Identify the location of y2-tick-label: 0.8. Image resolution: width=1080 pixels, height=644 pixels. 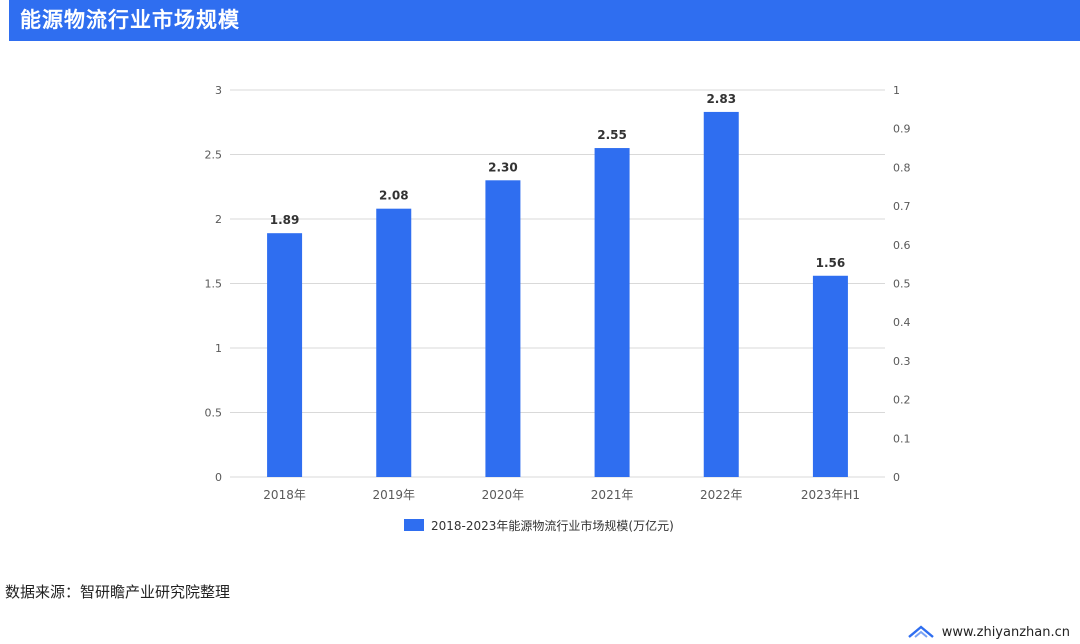
(902, 167).